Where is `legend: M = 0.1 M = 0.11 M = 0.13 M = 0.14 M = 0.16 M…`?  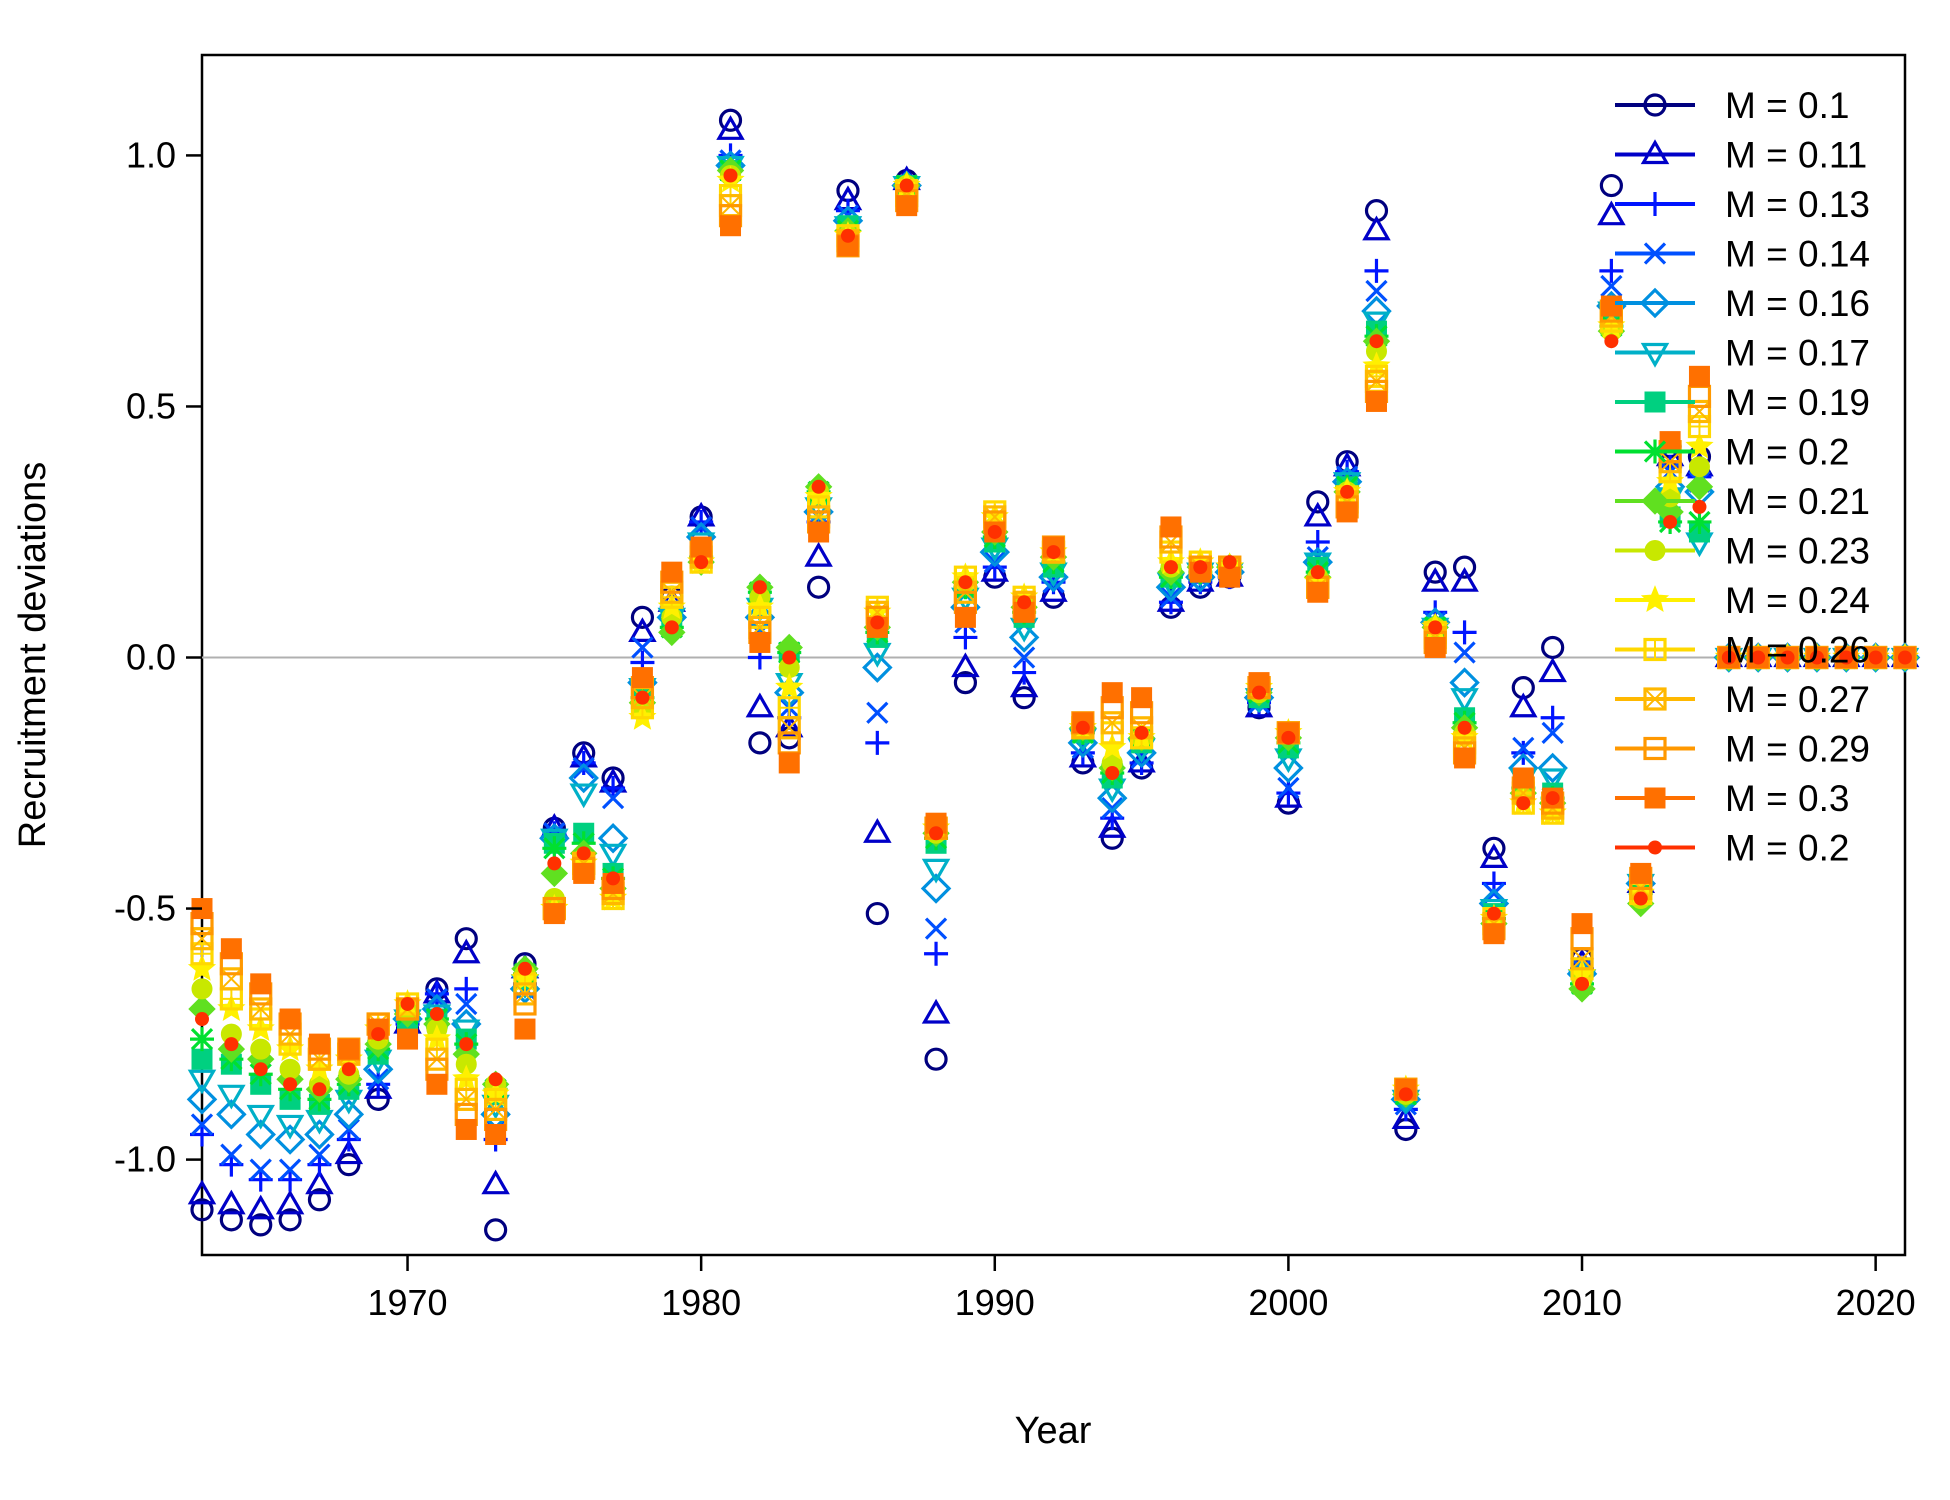 legend: M = 0.1 M = 0.11 M = 0.13 M = 0.14 M = 0.16 M… is located at coordinates (1742, 477).